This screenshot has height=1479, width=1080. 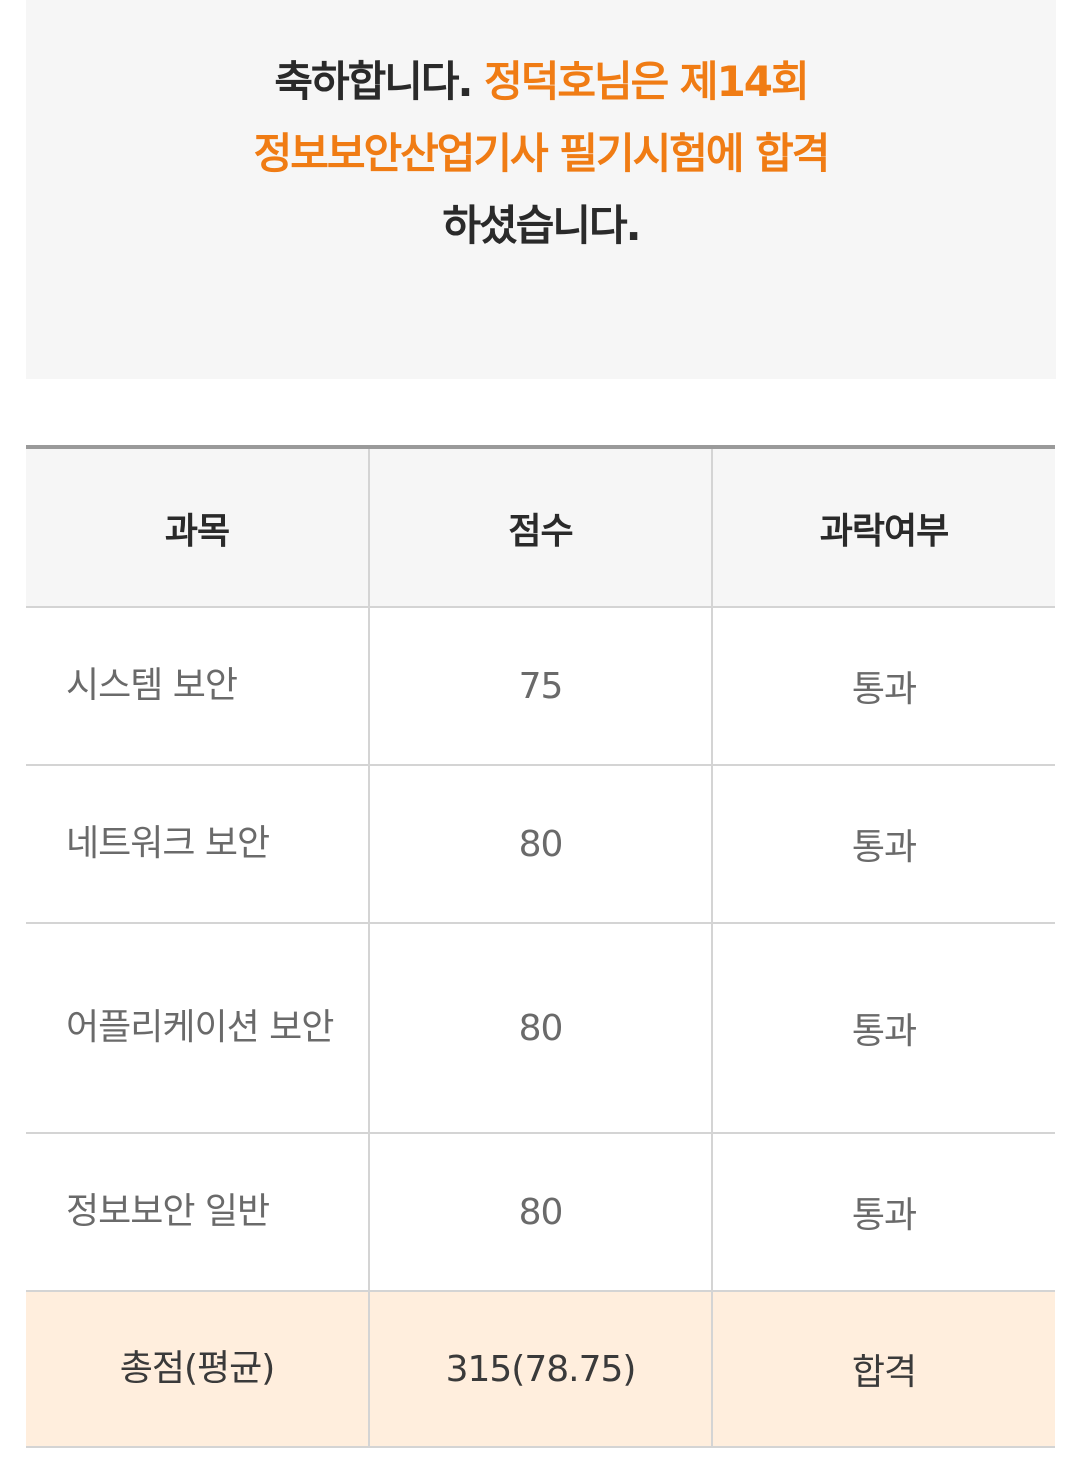 I want to click on table-row: 정보보안 일반 80 통과, so click(x=540, y=1212).